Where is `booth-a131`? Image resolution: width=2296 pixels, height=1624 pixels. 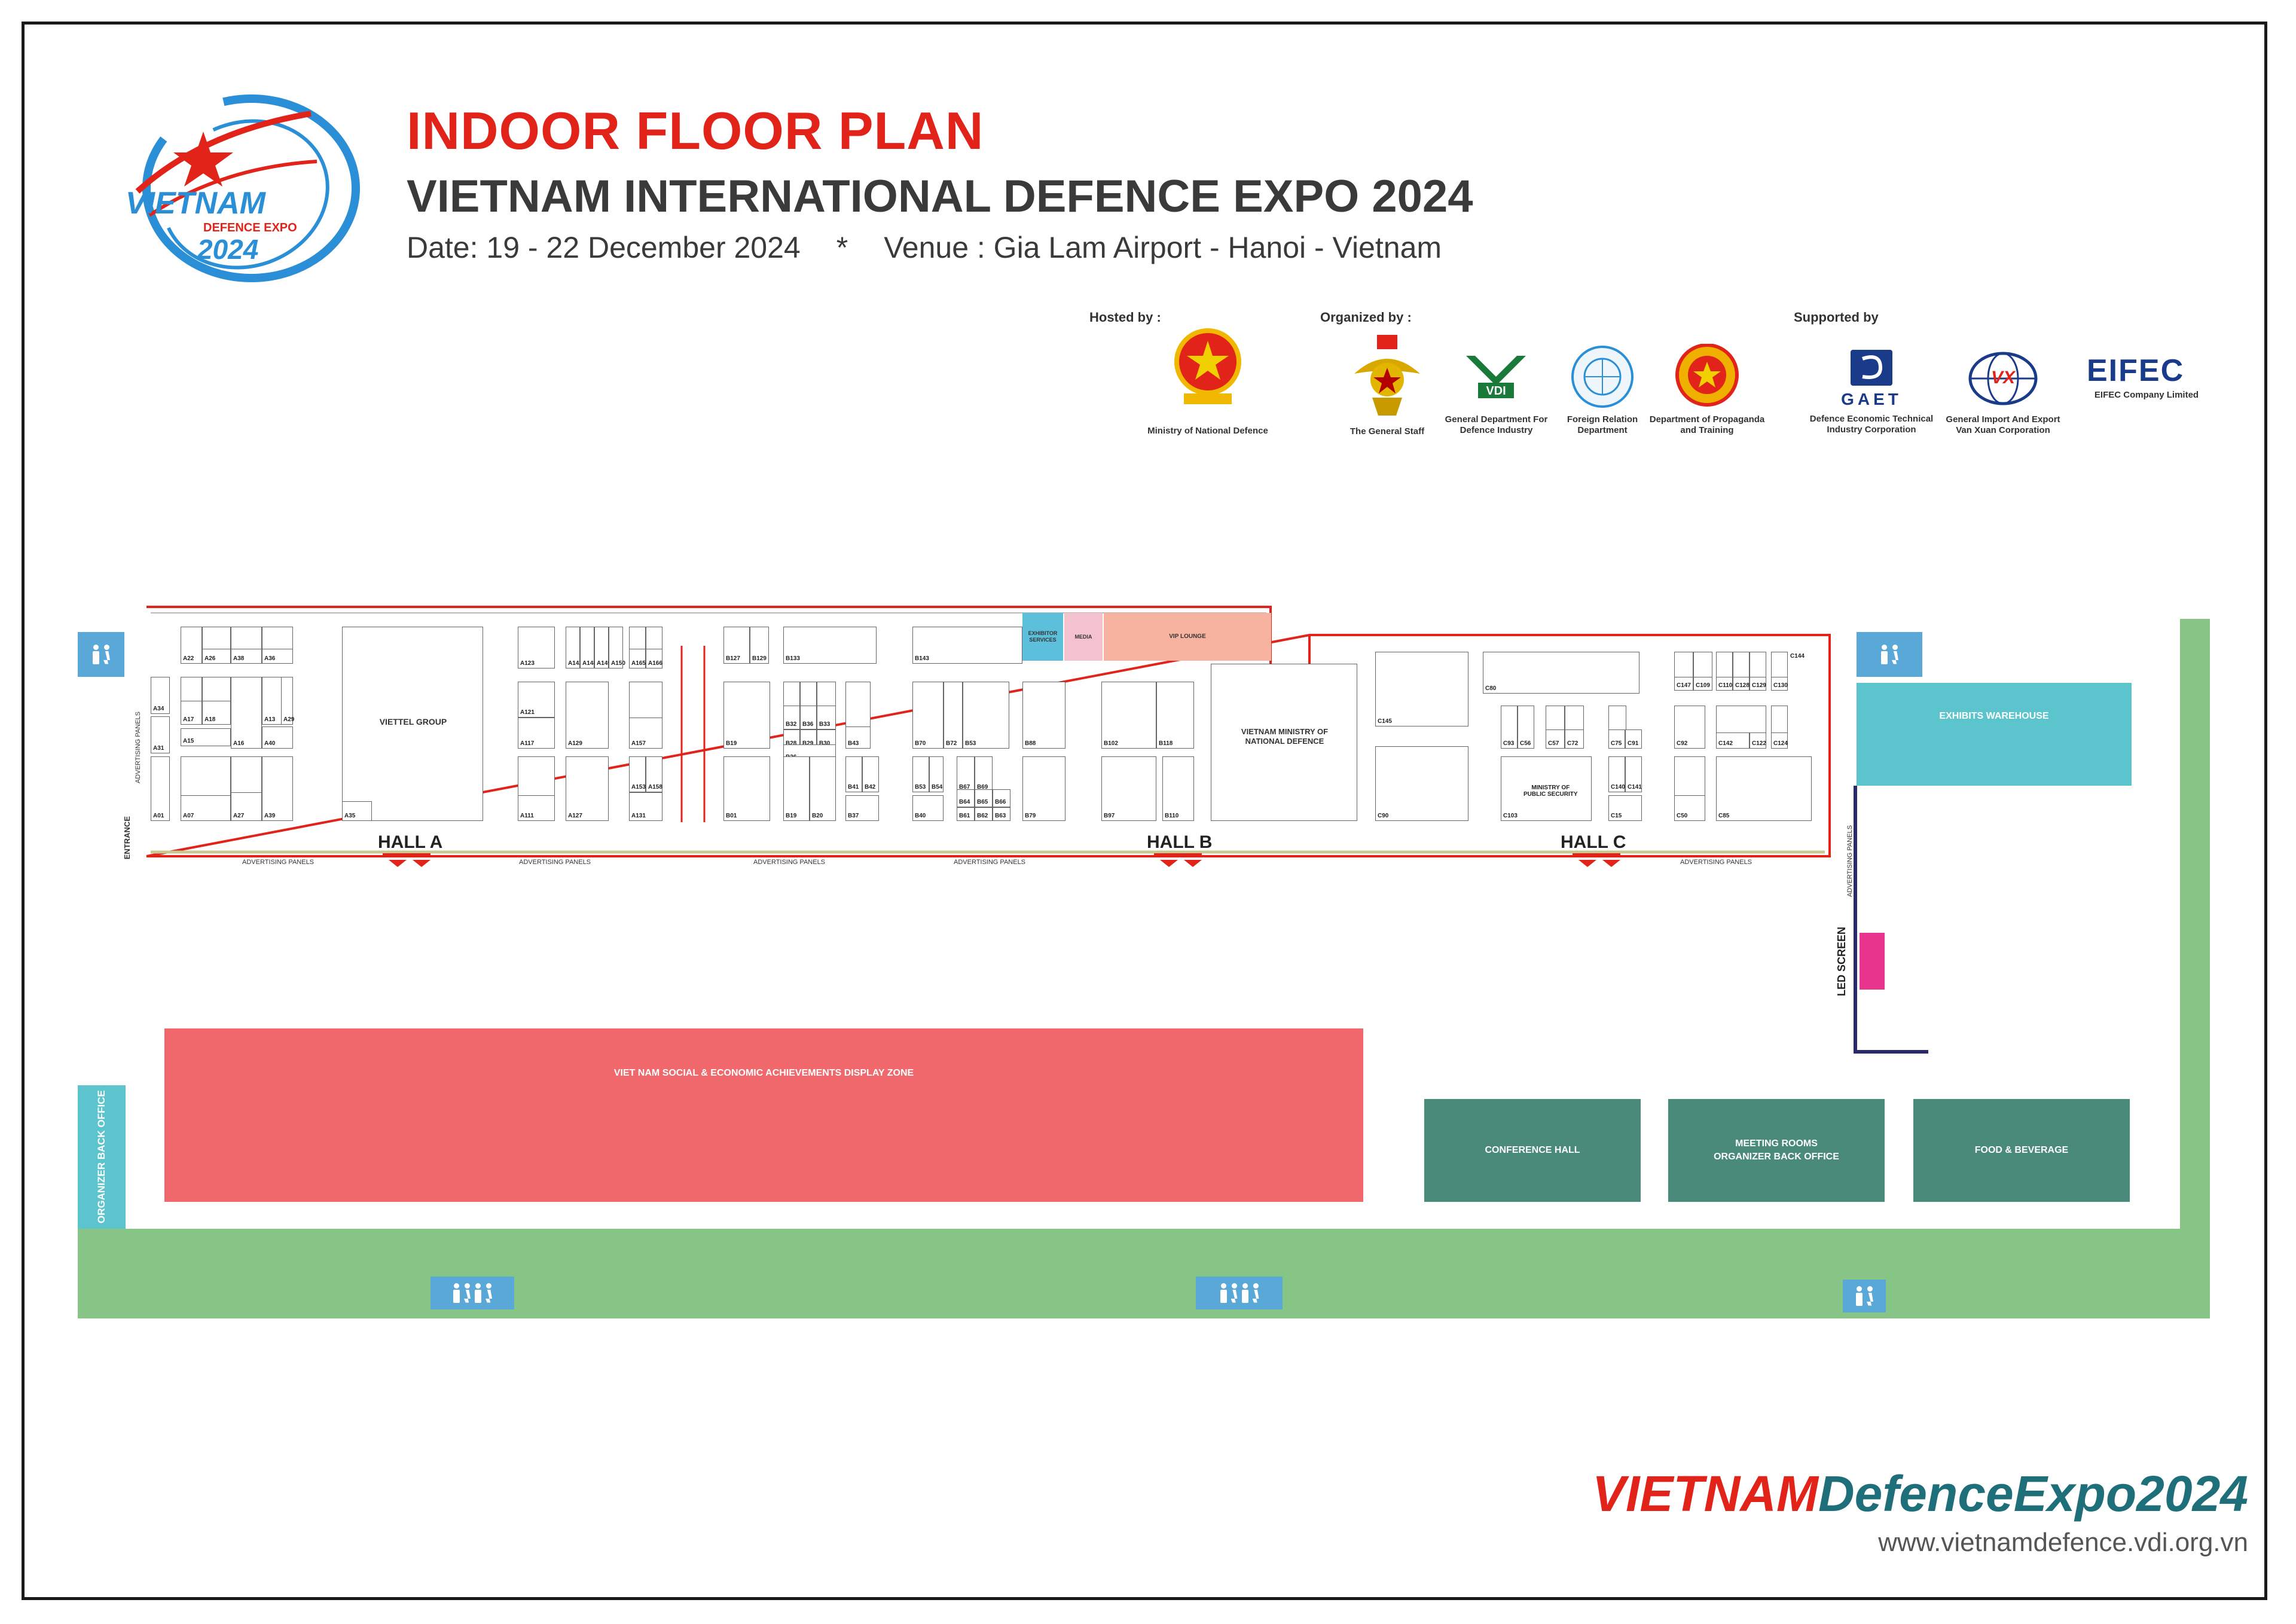 booth-a131 is located at coordinates (645, 806).